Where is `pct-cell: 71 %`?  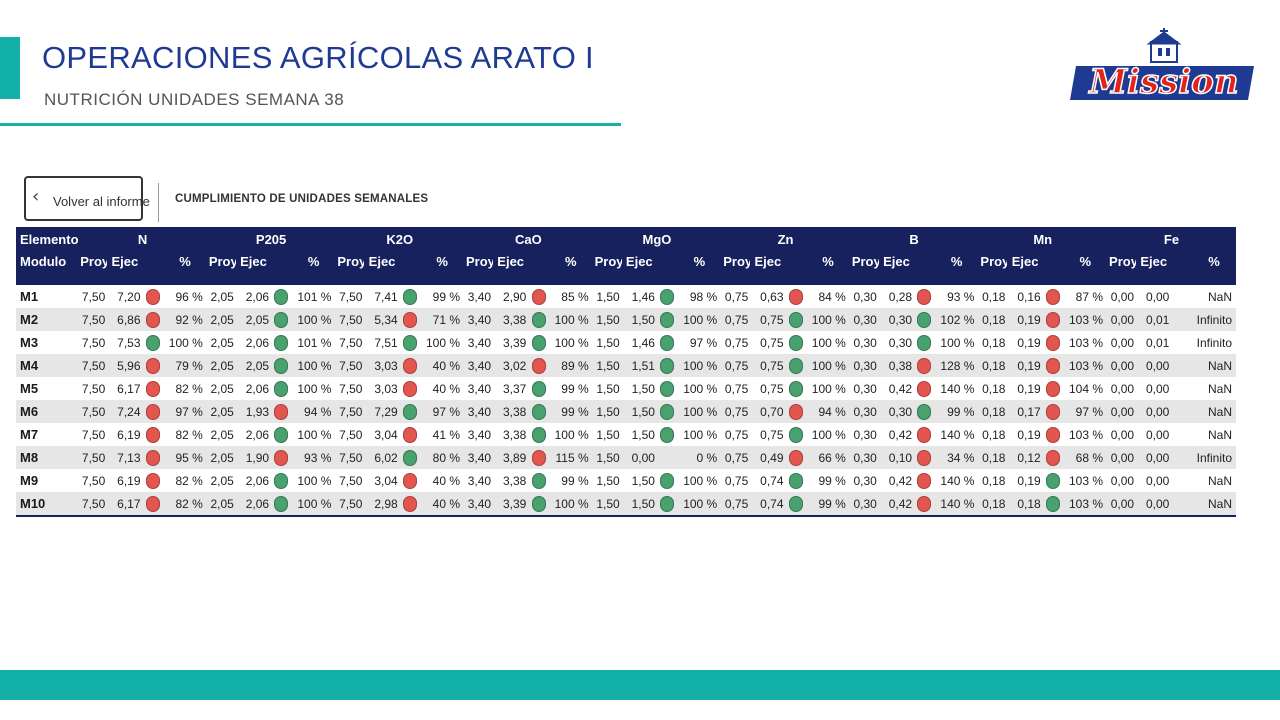 pct-cell: 71 % is located at coordinates (446, 319).